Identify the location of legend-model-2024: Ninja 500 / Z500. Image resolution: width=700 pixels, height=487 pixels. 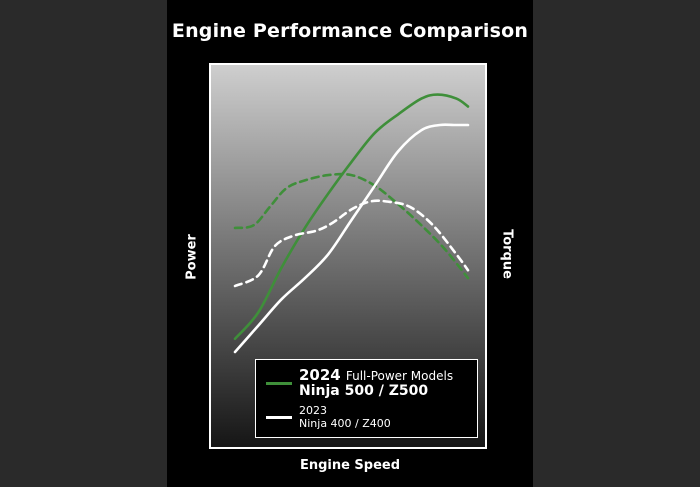
(364, 391).